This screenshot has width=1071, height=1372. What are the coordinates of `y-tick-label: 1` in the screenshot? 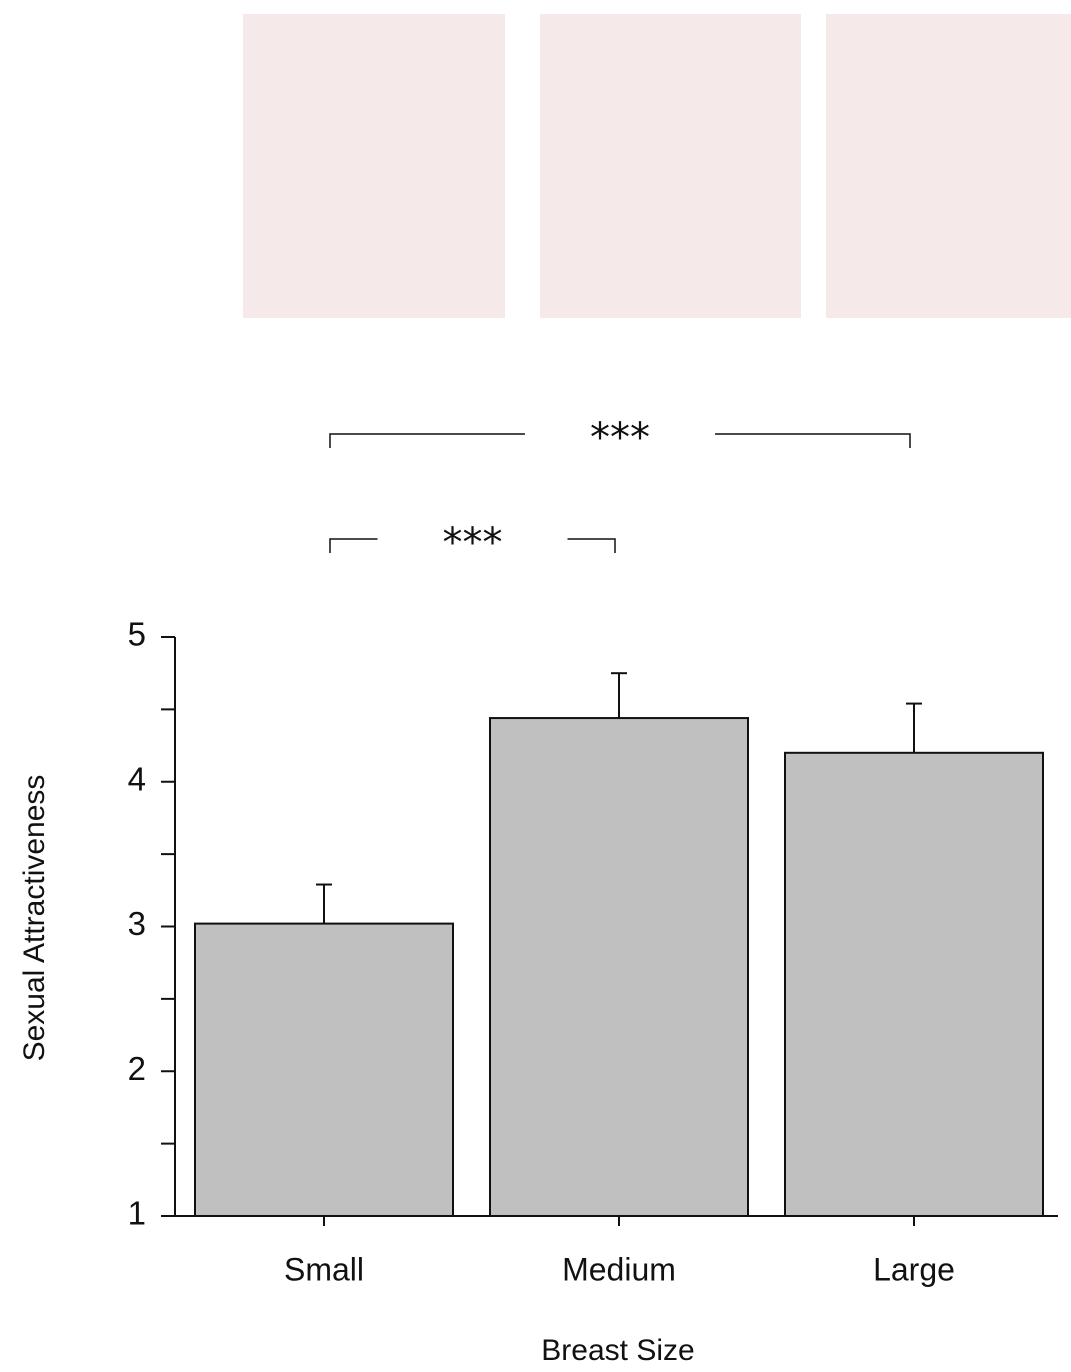 It's located at (137, 1213).